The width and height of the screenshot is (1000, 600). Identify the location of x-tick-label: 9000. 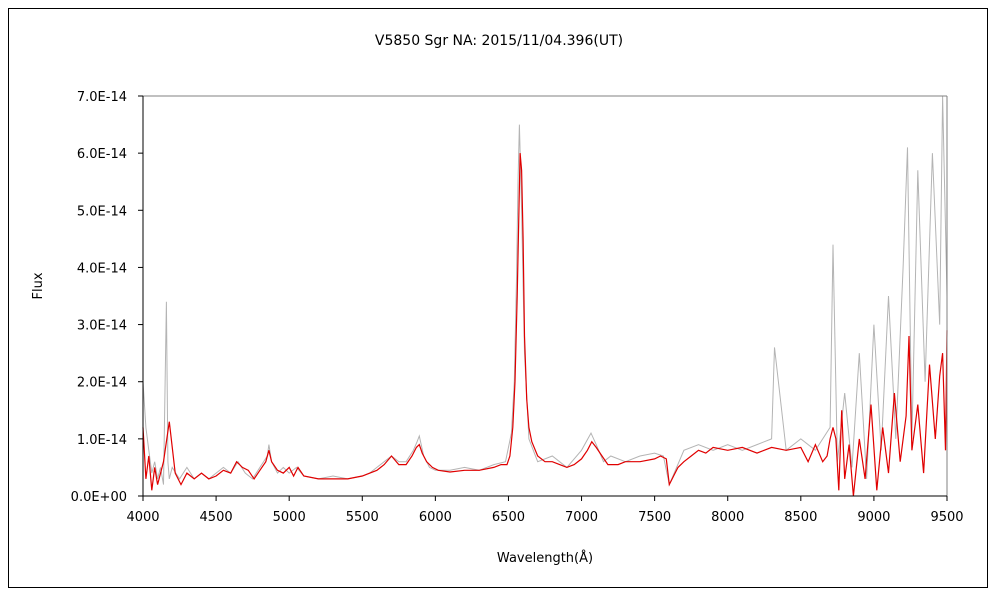
(873, 517).